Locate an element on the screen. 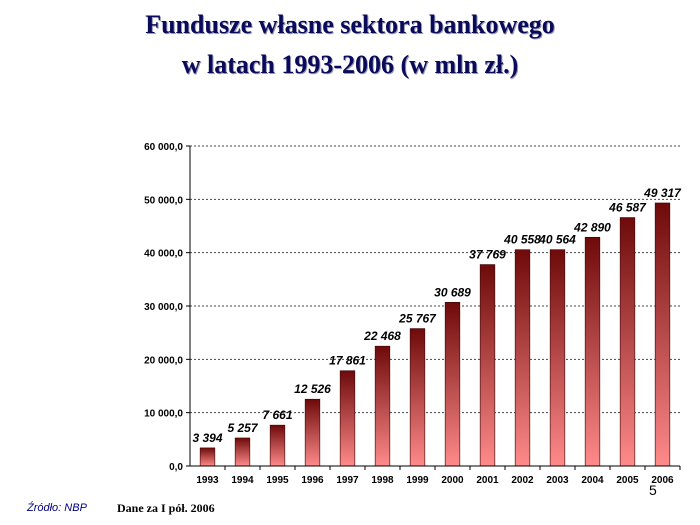  data-label: 40 558 is located at coordinates (522, 240).